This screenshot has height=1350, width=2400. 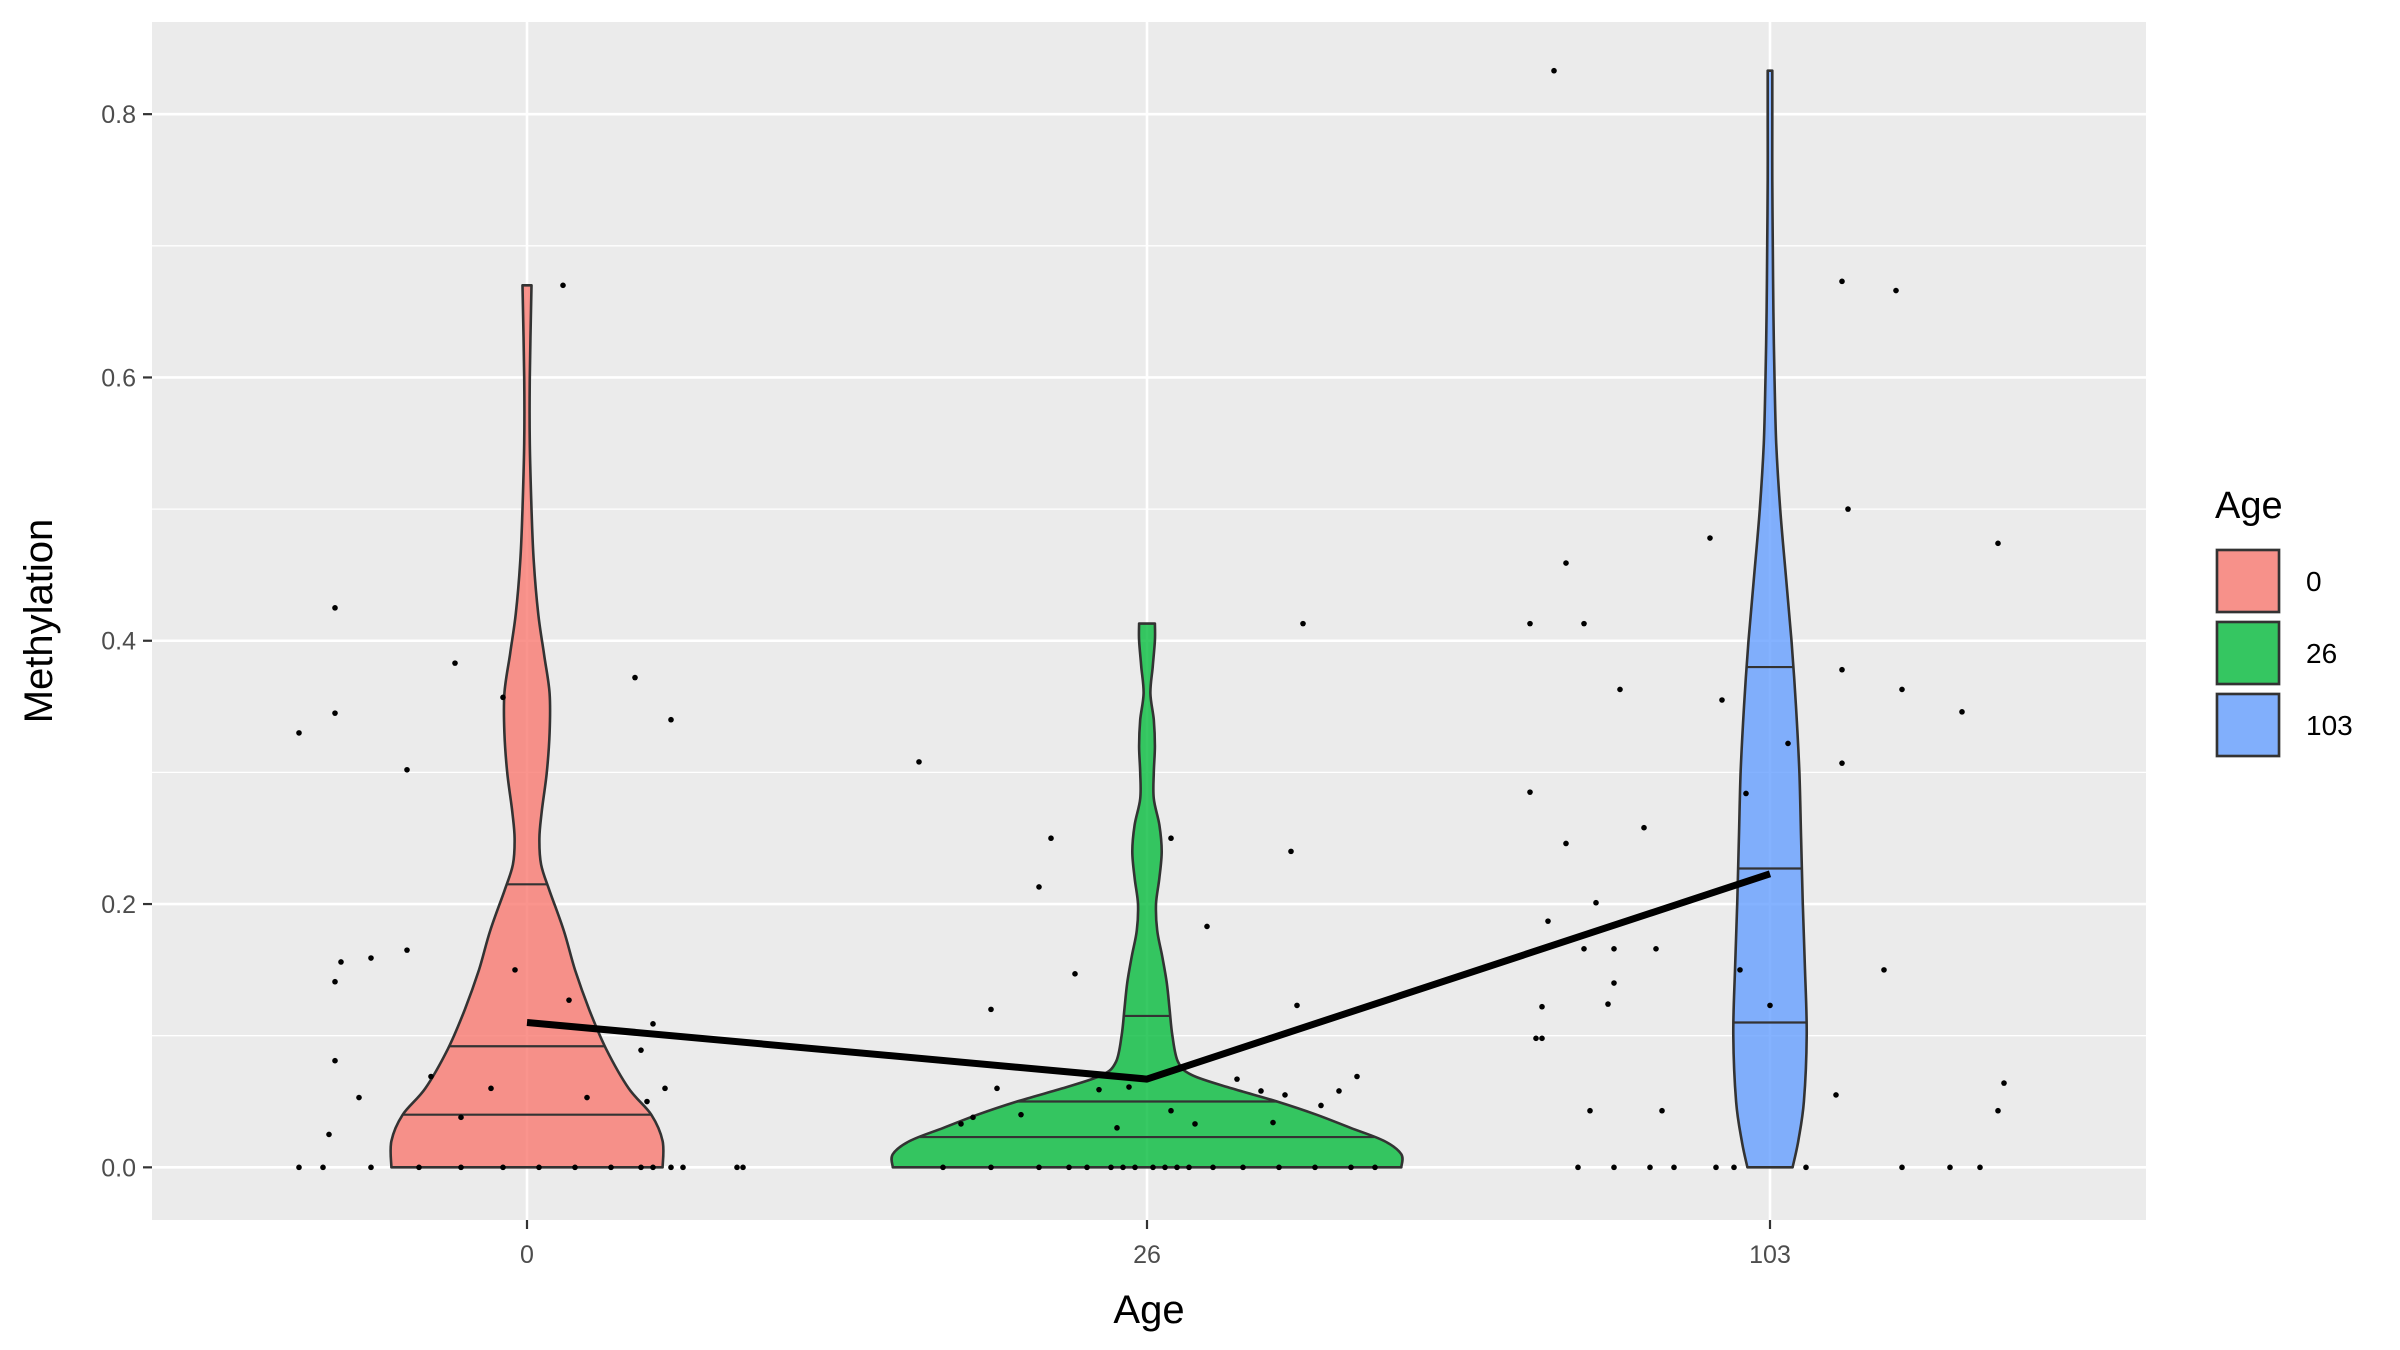 What do you see at coordinates (126, 641) in the screenshot?
I see `y-axis-ticks: 0.0 0.2 0.4 0.6 0.8` at bounding box center [126, 641].